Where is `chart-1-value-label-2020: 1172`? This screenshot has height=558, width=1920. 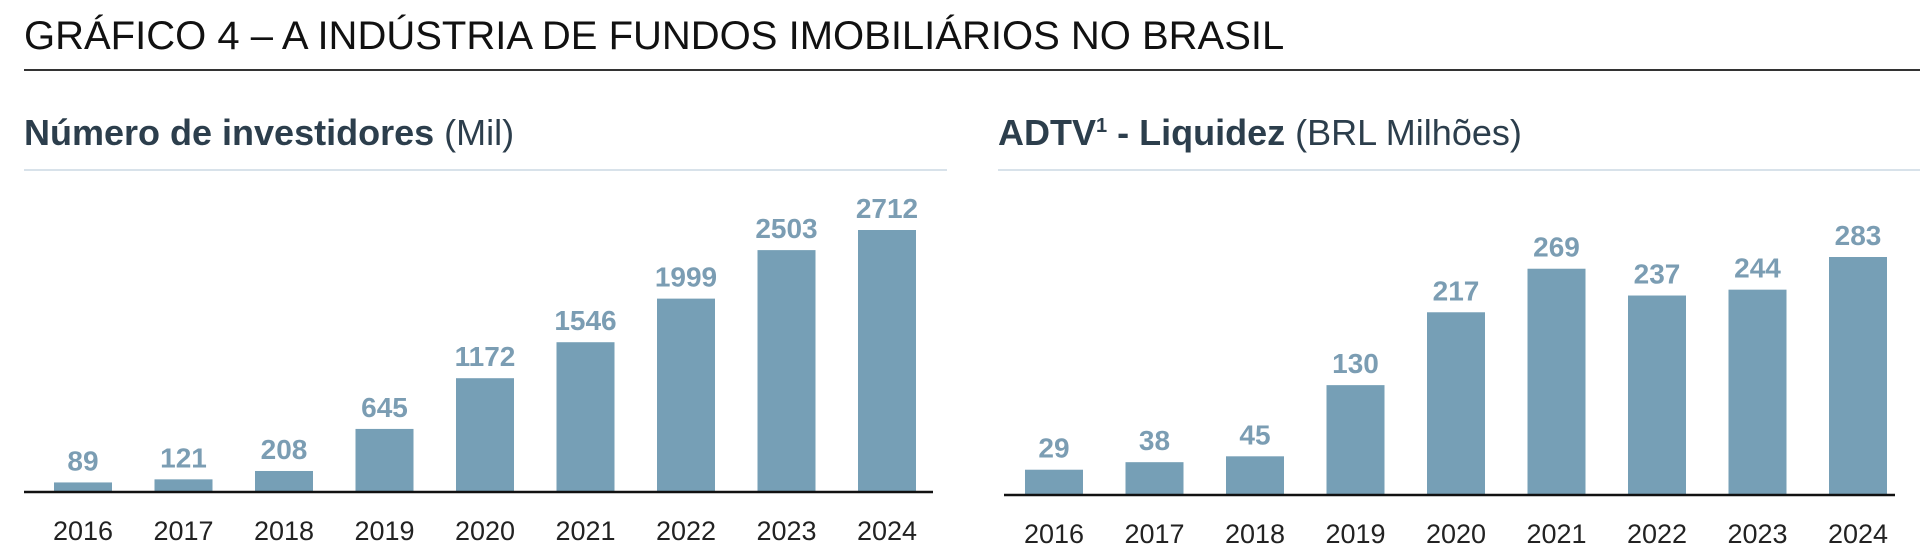 chart-1-value-label-2020: 1172 is located at coordinates (485, 356).